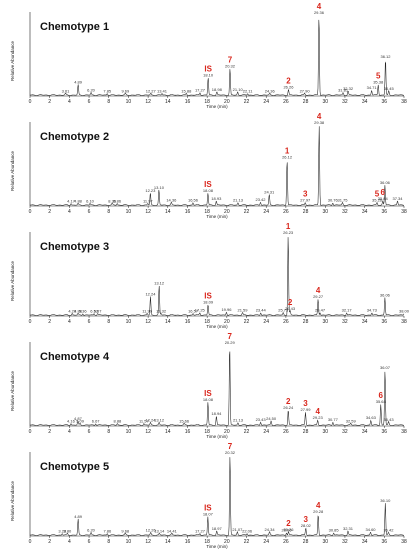  I want to click on peak-rt-label: 30.76, so click(333, 200).